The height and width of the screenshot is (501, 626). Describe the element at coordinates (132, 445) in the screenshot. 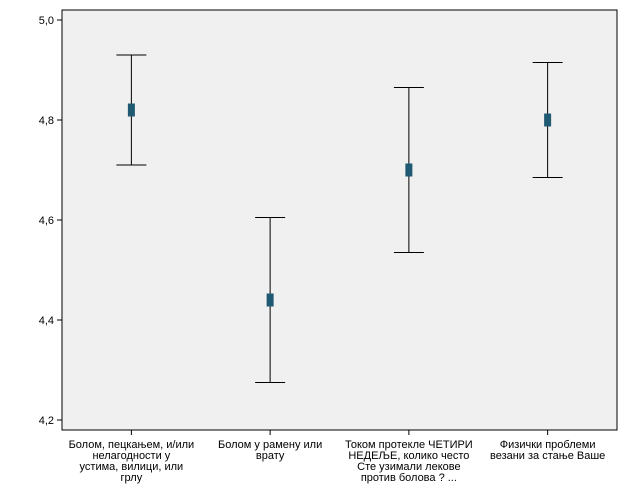

I see `x-category-label-line: Болом, пецкањем, и/или` at that location.